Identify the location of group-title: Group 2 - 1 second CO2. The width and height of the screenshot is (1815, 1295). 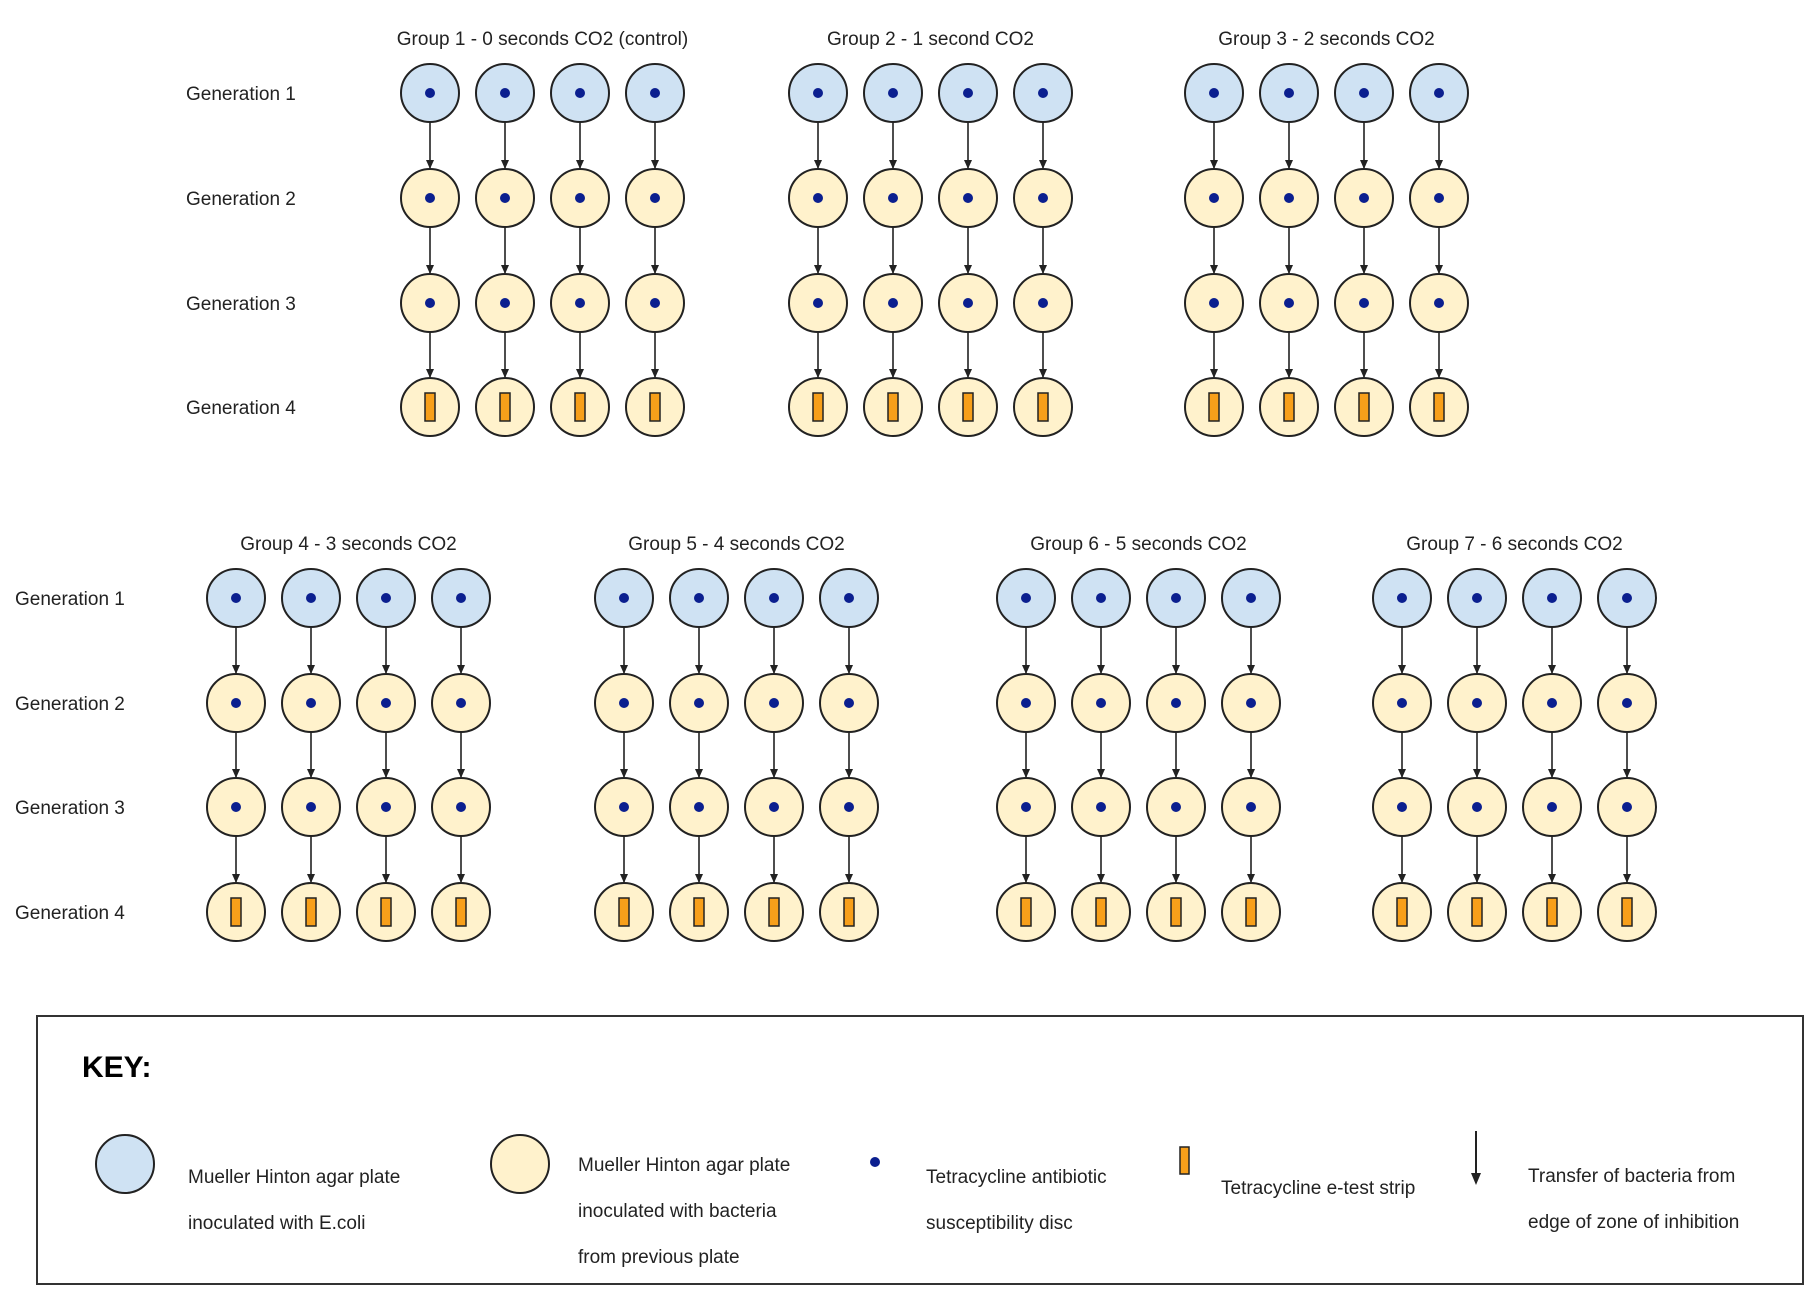
(930, 39).